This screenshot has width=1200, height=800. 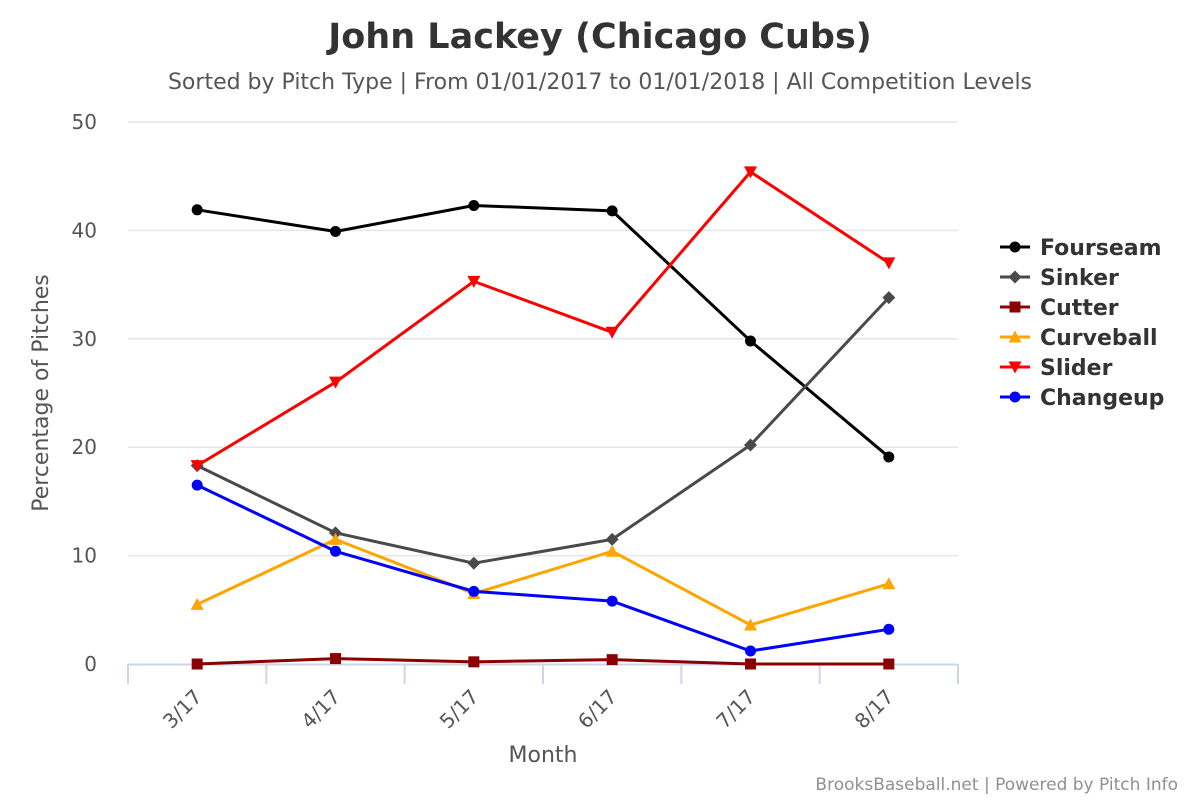 What do you see at coordinates (543, 698) in the screenshot?
I see `x-axis: 3/17 4/17 5/17 6/17 7/17 8/17` at bounding box center [543, 698].